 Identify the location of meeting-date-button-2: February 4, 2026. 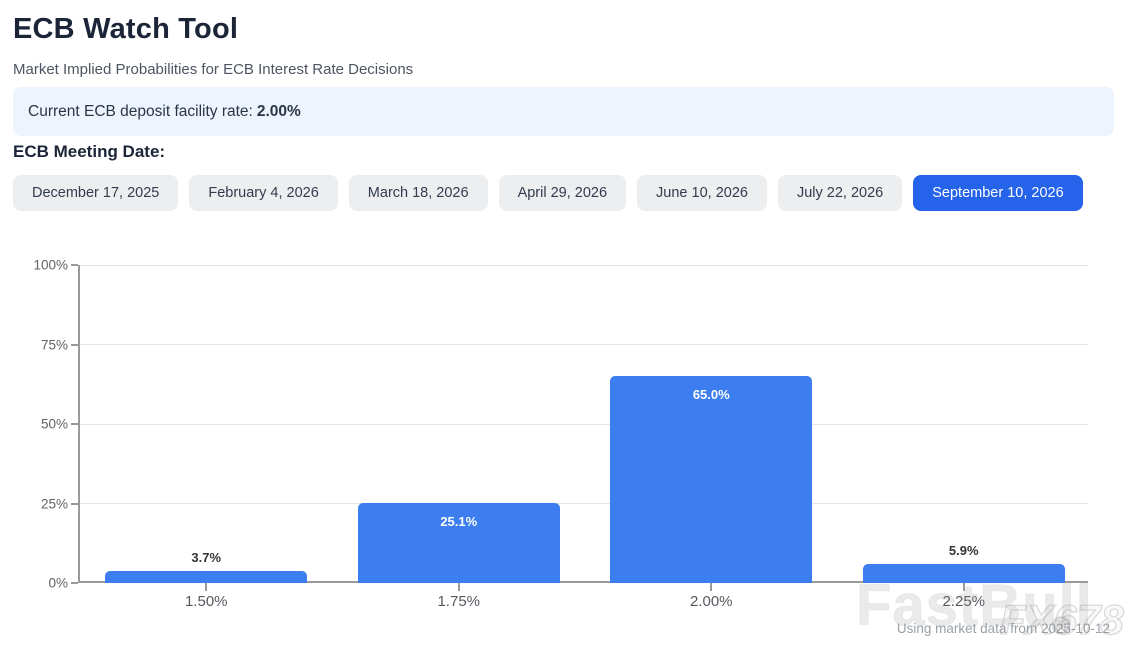
(263, 193).